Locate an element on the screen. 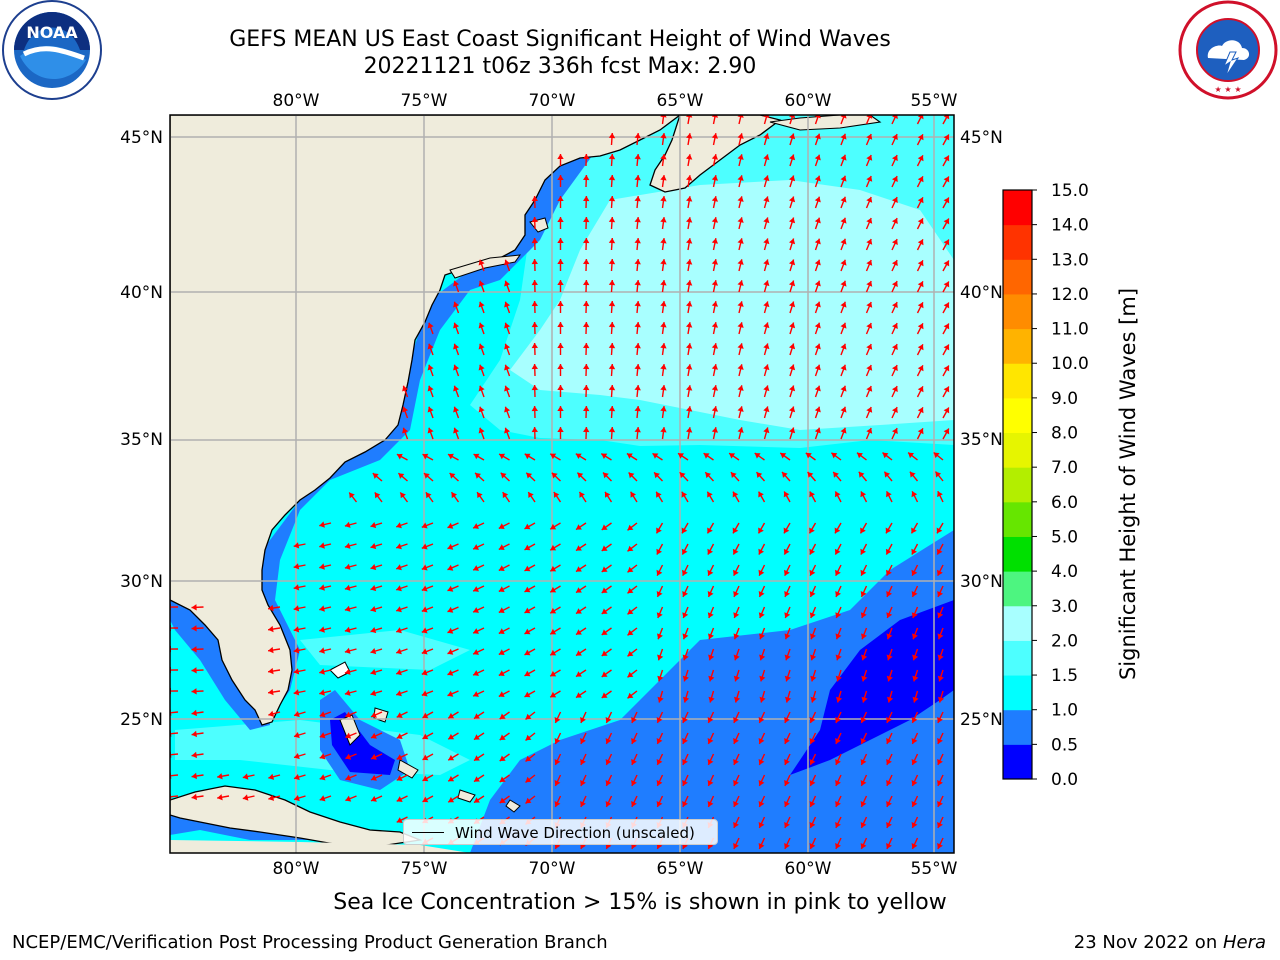 The width and height of the screenshot is (1280, 960). lon-label: 70°W is located at coordinates (552, 869).